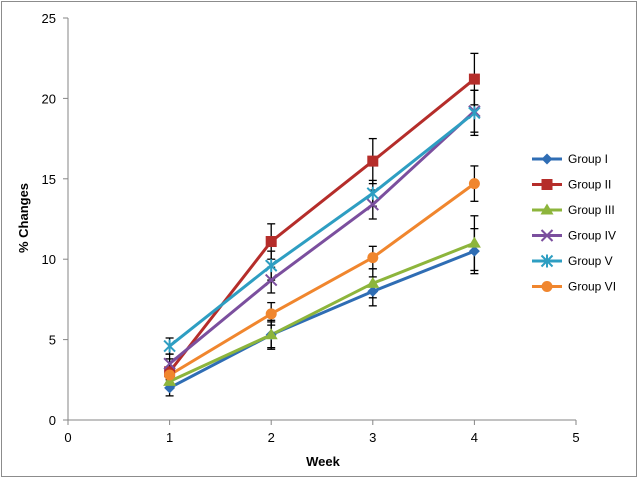 The width and height of the screenshot is (640, 480). What do you see at coordinates (372, 437) in the screenshot?
I see `x-tick-label: 3` at bounding box center [372, 437].